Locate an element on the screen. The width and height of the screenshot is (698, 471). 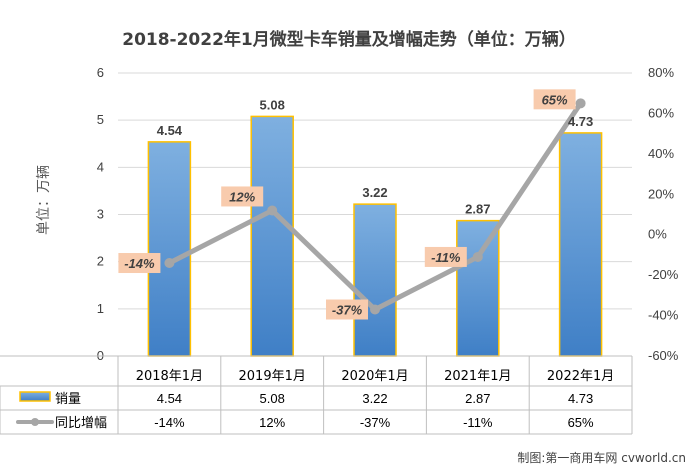
y-tick-label: 2 is located at coordinates (100, 261).